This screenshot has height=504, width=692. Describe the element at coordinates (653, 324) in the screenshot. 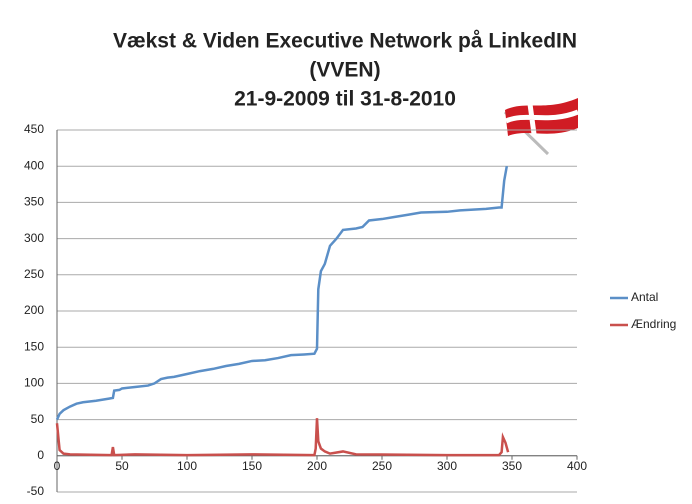

I see `legend-label: Ændring` at that location.